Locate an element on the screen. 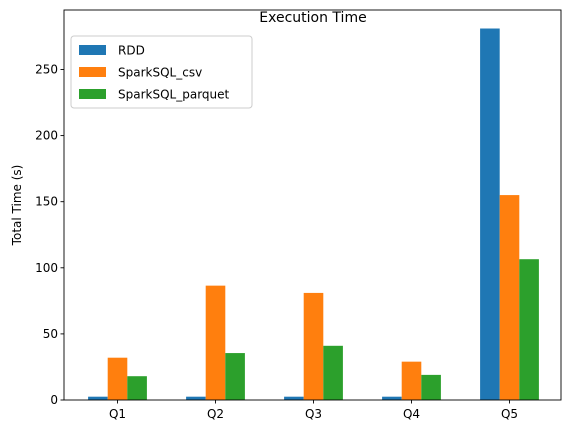 The height and width of the screenshot is (433, 571). x-tick-label-1: Q1 is located at coordinates (117, 414).